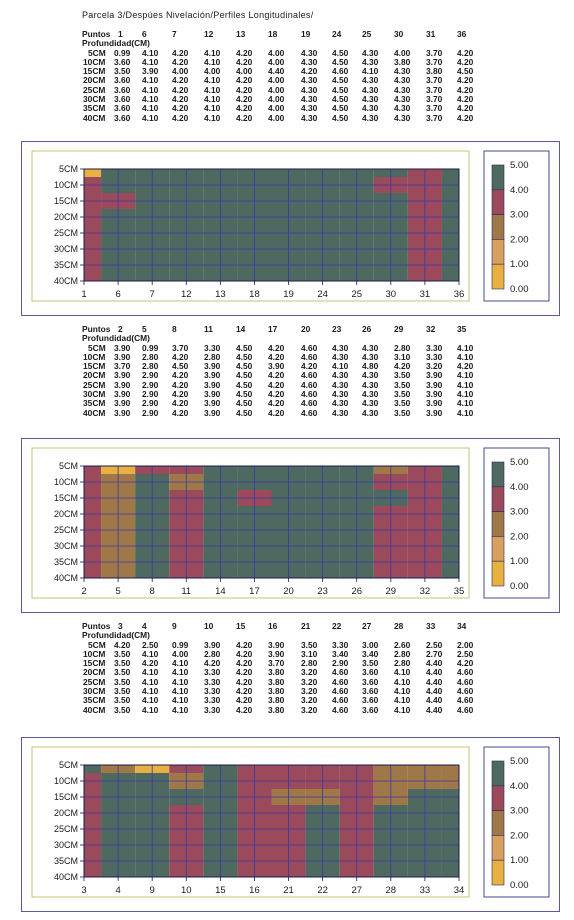 The width and height of the screenshot is (574, 920). I want to click on x-tick-label: 10, so click(186, 890).